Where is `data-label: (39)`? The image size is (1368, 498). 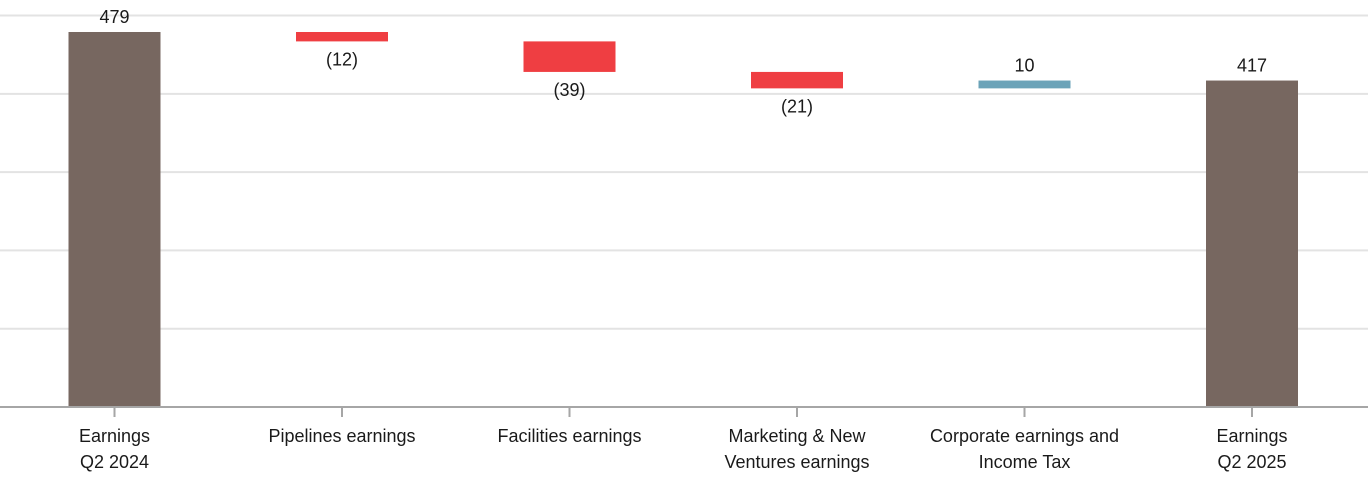 data-label: (39) is located at coordinates (569, 90).